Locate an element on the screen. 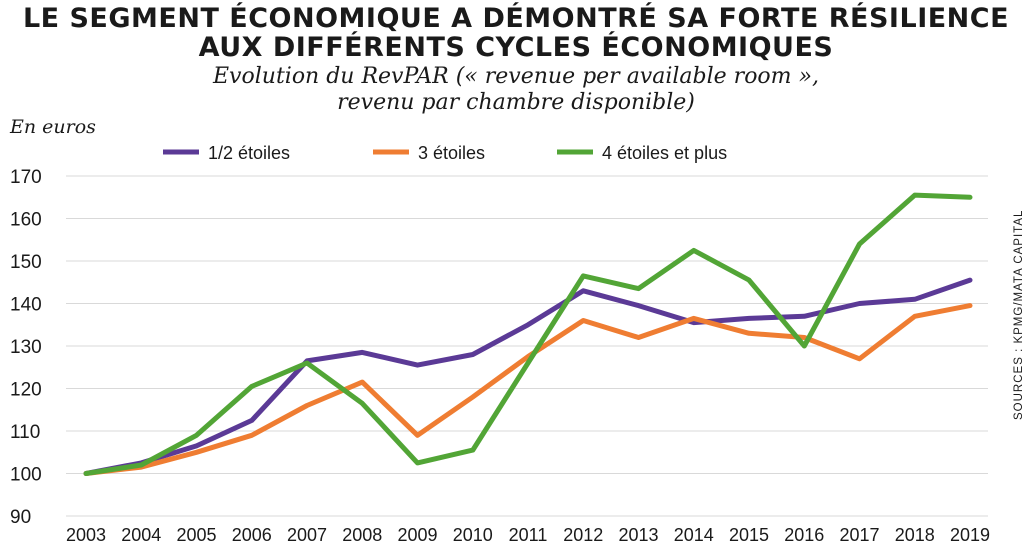  x-tick-label: 2018 is located at coordinates (915, 535).